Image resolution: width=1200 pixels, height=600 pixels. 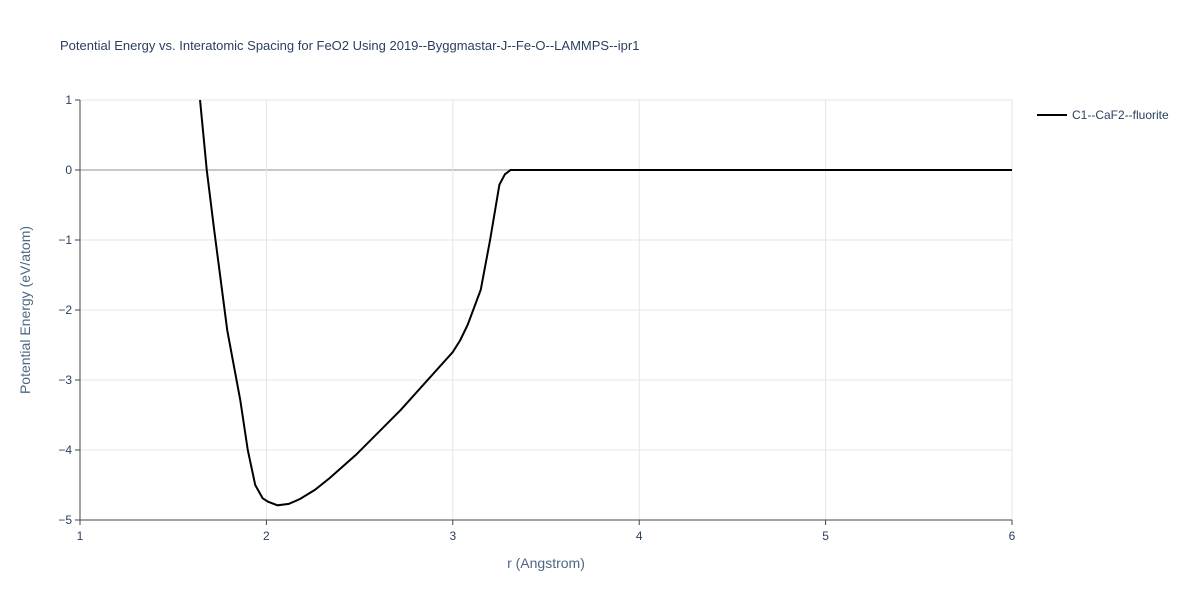 I want to click on y-tick-label: −3, so click(x=65, y=380).